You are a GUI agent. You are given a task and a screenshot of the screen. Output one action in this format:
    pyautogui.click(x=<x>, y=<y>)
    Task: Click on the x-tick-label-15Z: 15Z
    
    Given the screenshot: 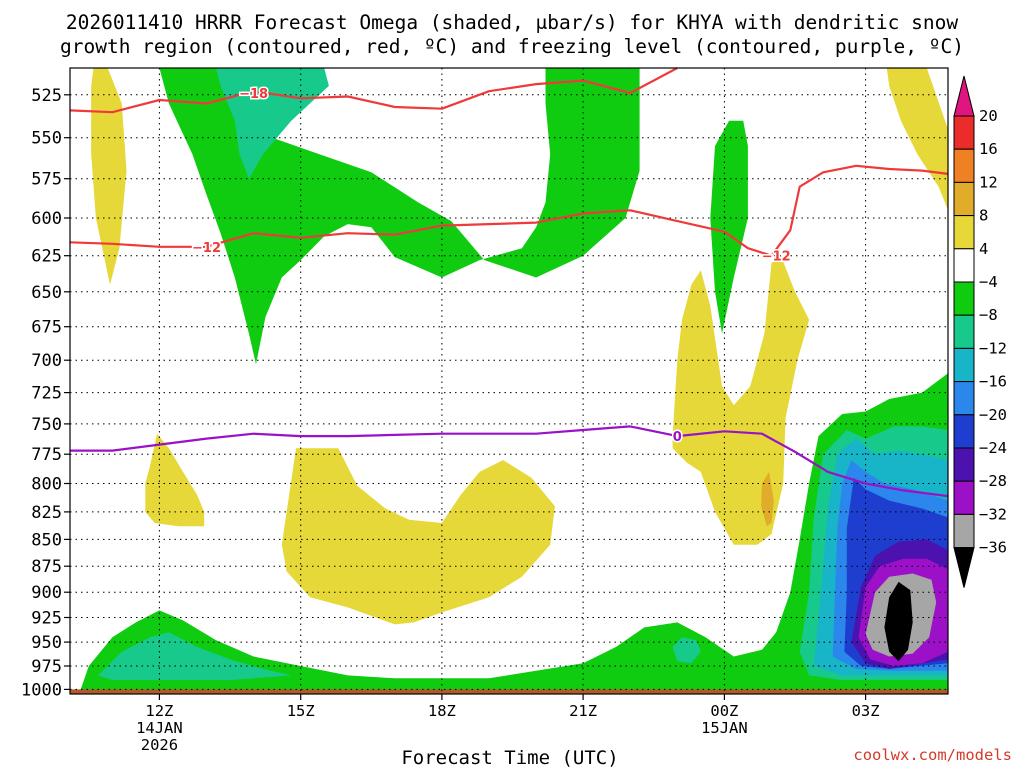 What is the action you would take?
    pyautogui.click(x=301, y=711)
    